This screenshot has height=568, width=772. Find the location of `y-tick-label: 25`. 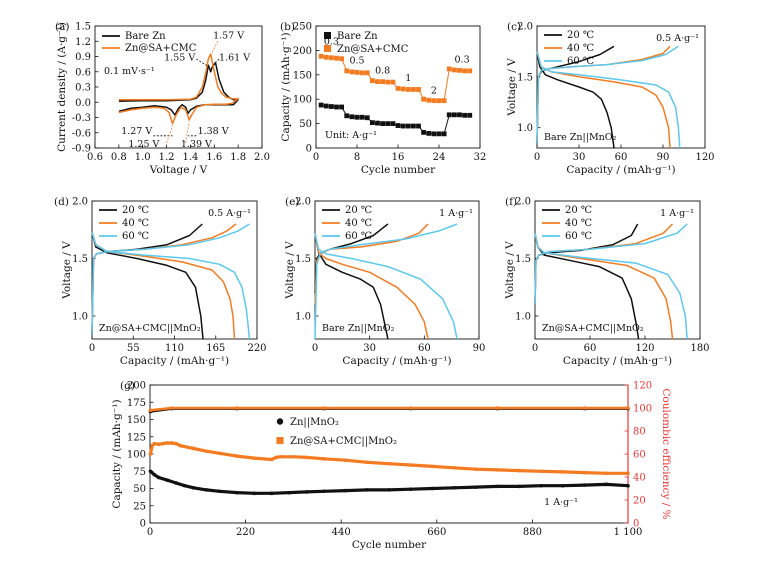

y-tick-label: 25 is located at coordinates (139, 506).